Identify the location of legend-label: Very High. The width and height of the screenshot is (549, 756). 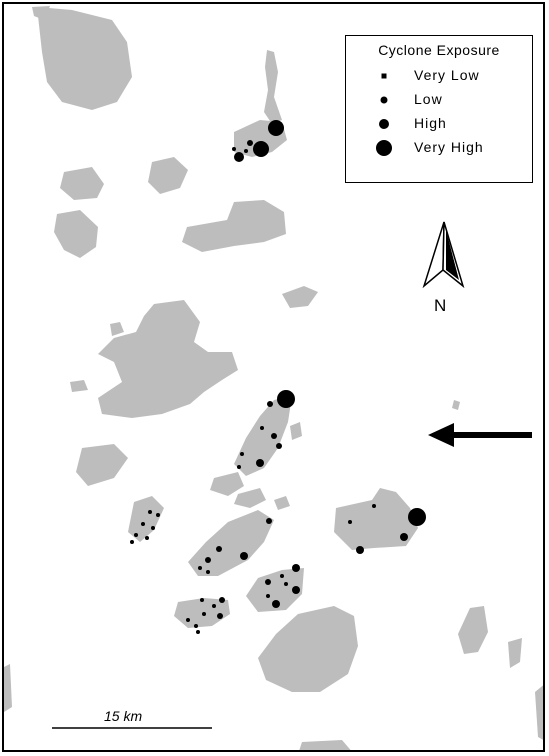
(449, 147).